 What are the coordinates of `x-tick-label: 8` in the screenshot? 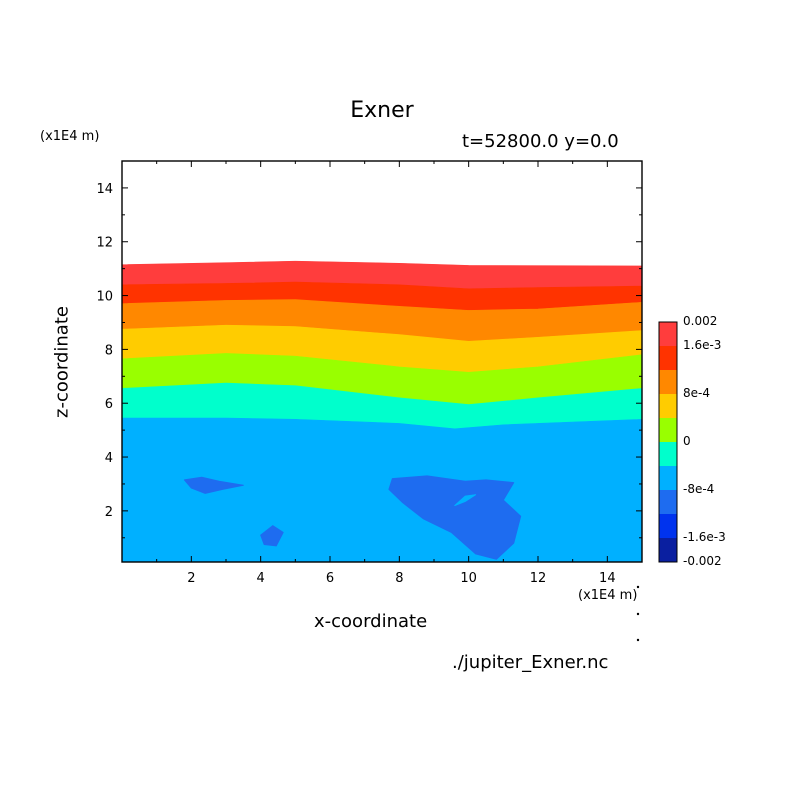 It's located at (399, 578).